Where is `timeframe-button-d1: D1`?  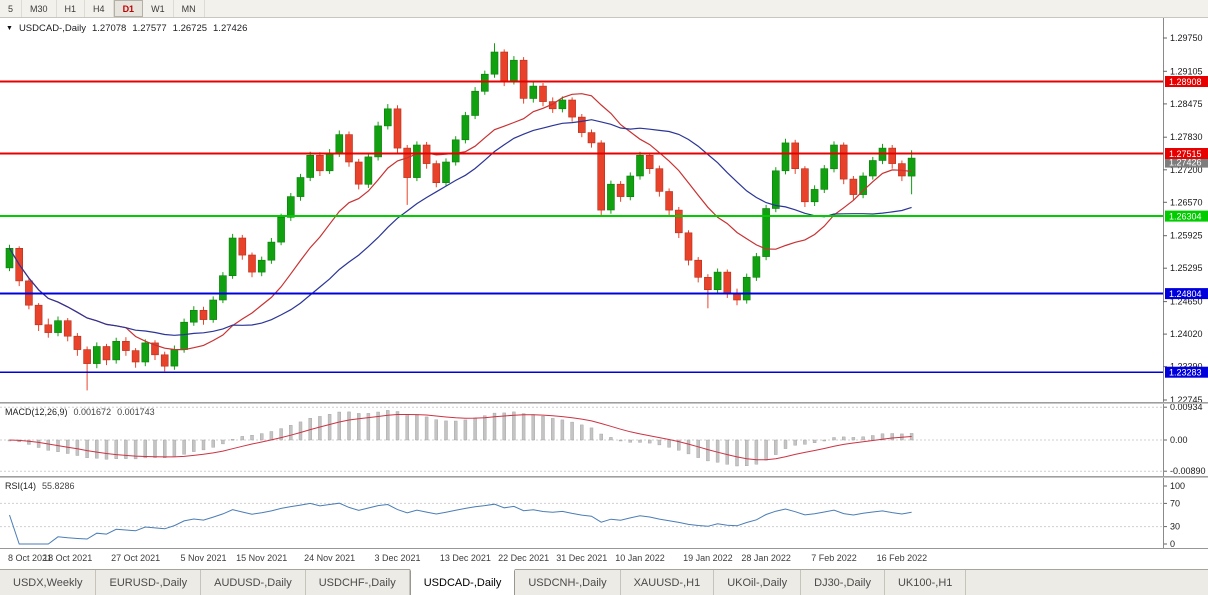
timeframe-button-d1: D1 is located at coordinates (128, 8).